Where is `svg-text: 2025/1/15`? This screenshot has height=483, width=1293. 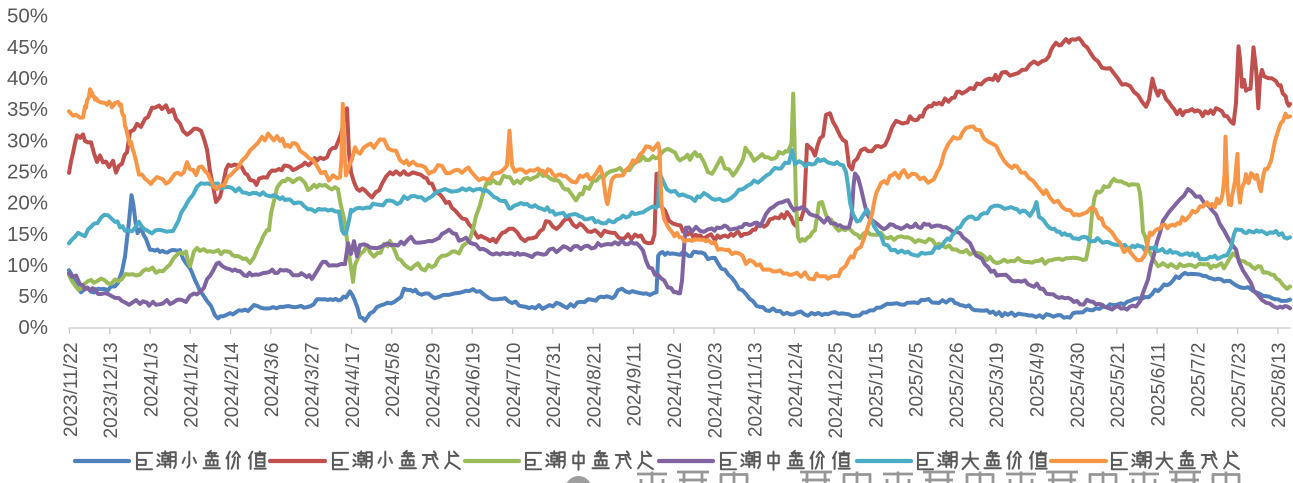 svg-text: 2025/1/15 is located at coordinates (876, 385).